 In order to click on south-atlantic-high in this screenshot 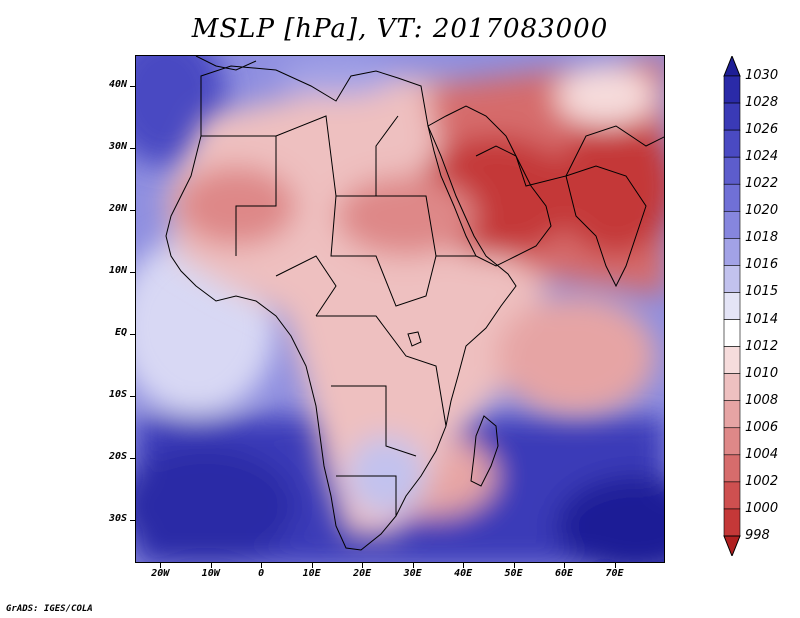, I will do `click(216, 504)`.